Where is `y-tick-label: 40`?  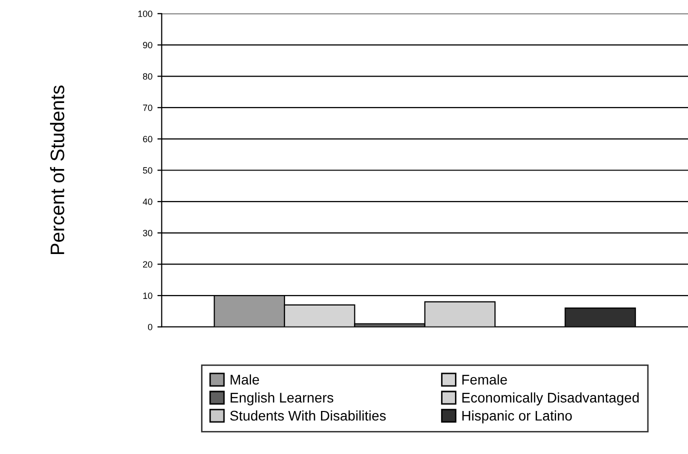 y-tick-label: 40 is located at coordinates (147, 201).